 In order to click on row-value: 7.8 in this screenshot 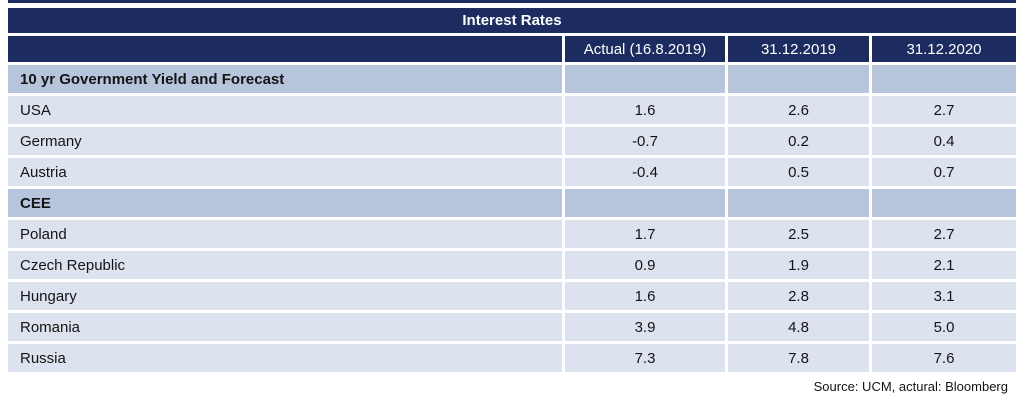, I will do `click(798, 358)`.